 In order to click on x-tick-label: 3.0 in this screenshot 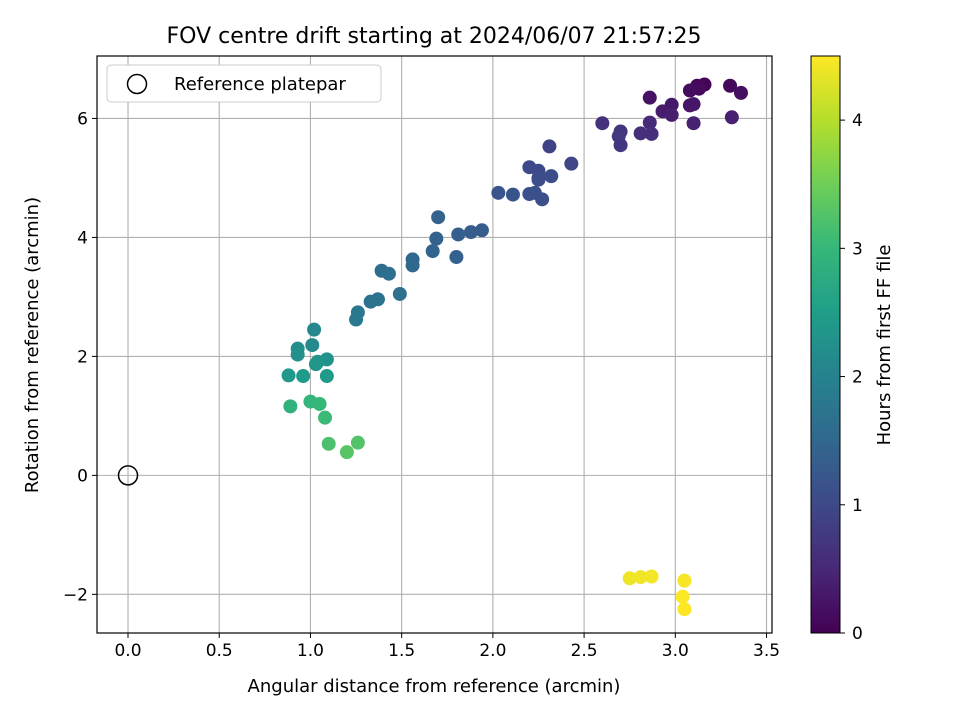, I will do `click(675, 651)`.